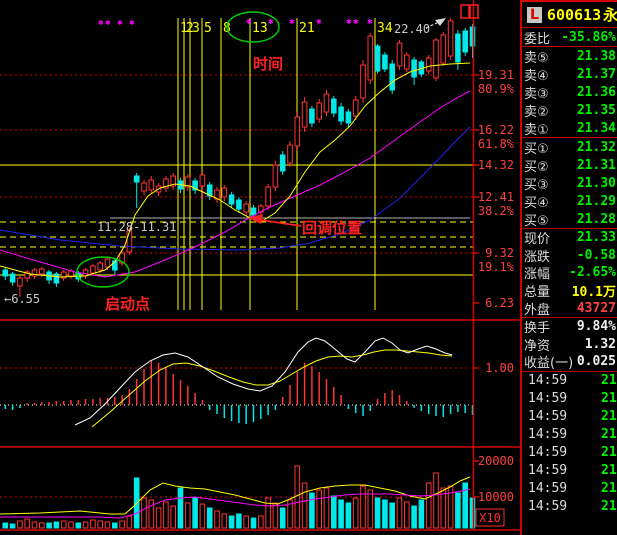 The width and height of the screenshot is (617, 535). What do you see at coordinates (592, 273) in the screenshot?
I see `info-row-value: -2.65%` at bounding box center [592, 273].